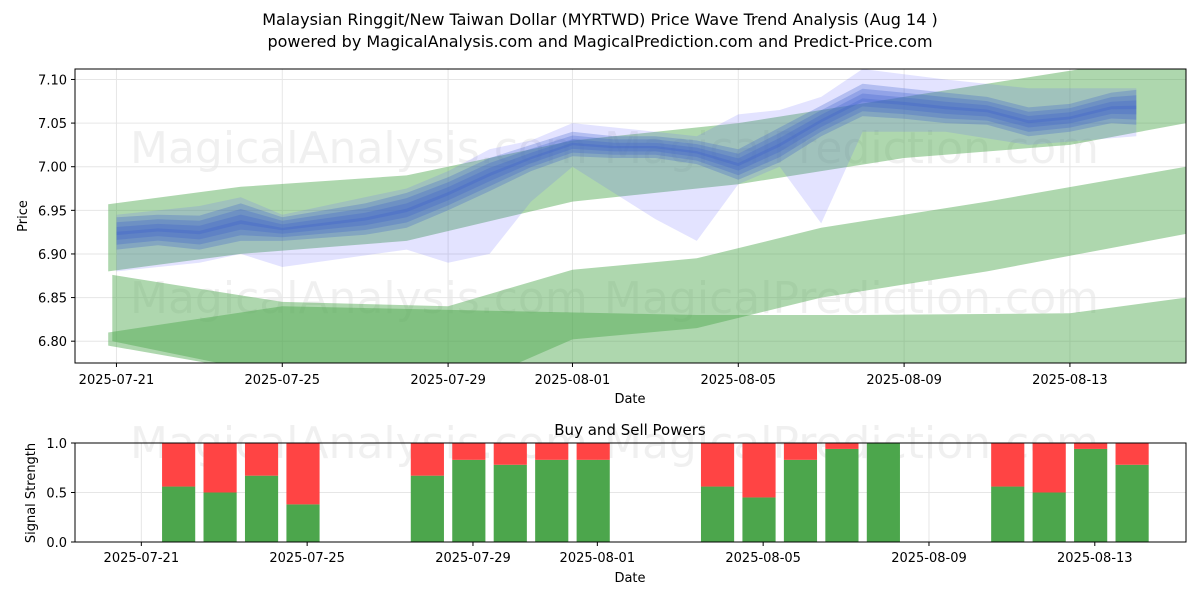  What do you see at coordinates (647, 330) in the screenshot?
I see `green-forecast-band` at bounding box center [647, 330].